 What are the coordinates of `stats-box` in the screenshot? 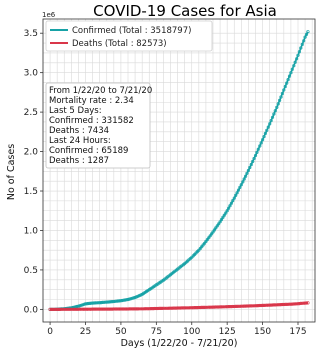 It's located at (98, 125).